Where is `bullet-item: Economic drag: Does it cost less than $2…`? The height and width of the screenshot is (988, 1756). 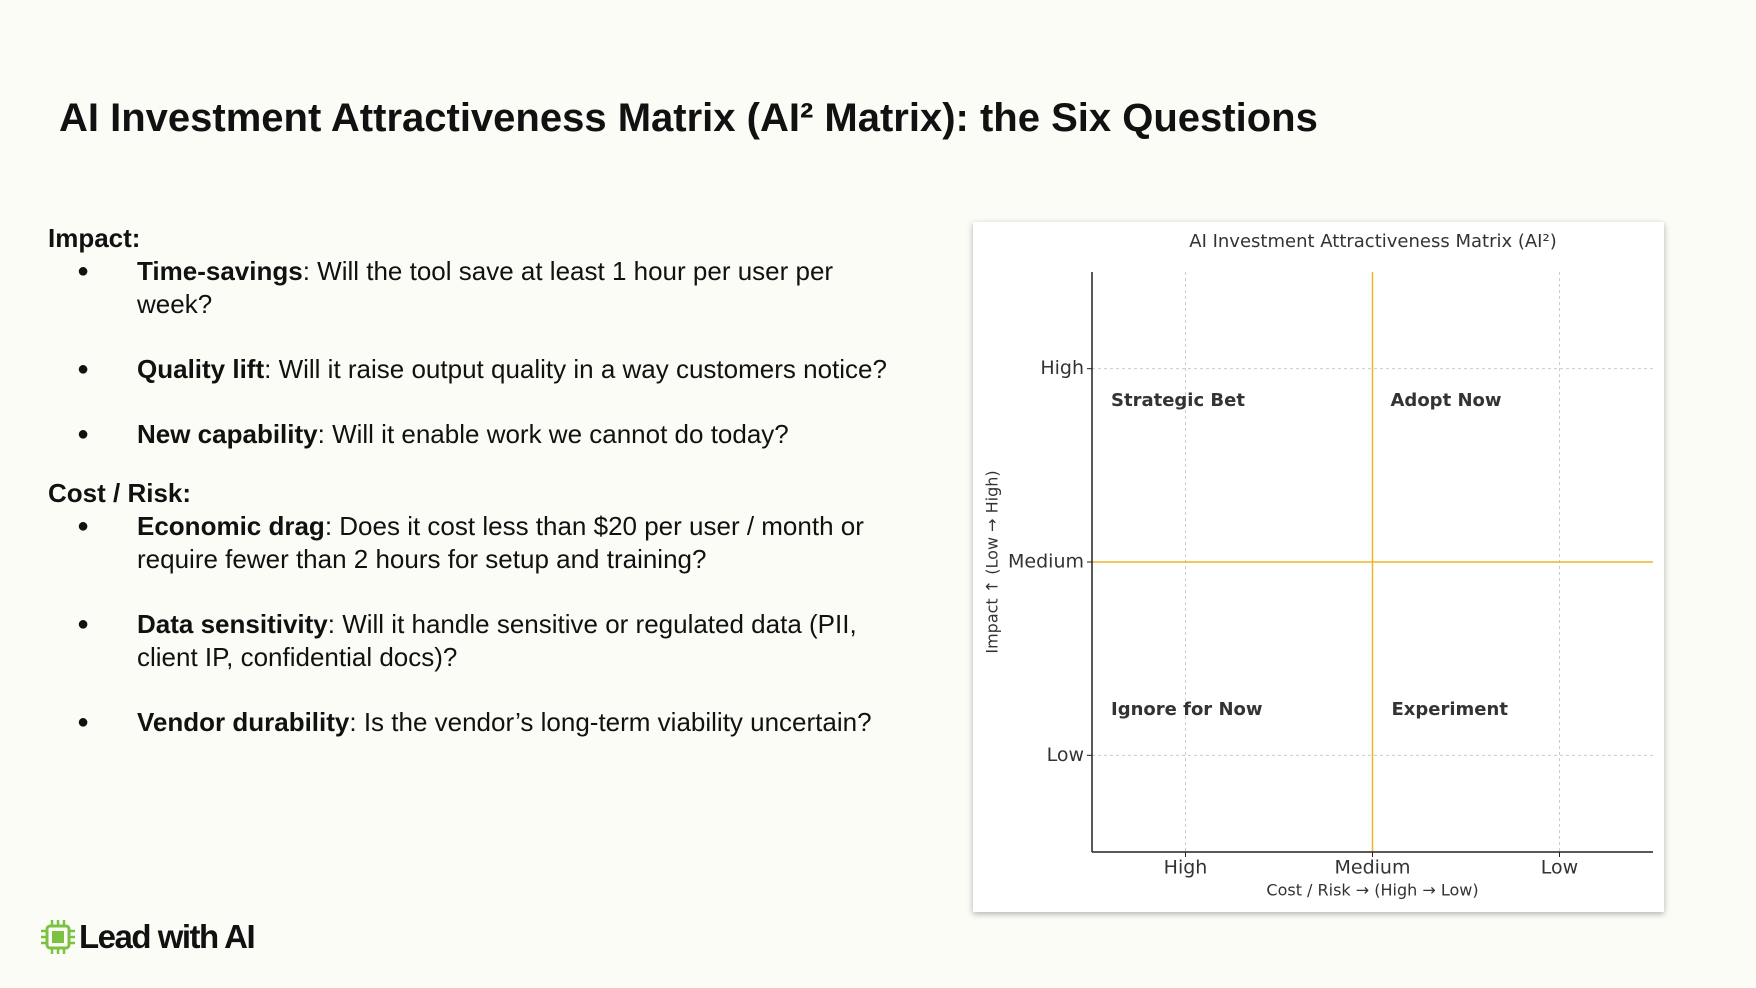 bullet-item: Economic drag: Does it cost less than $2… is located at coordinates (472, 543).